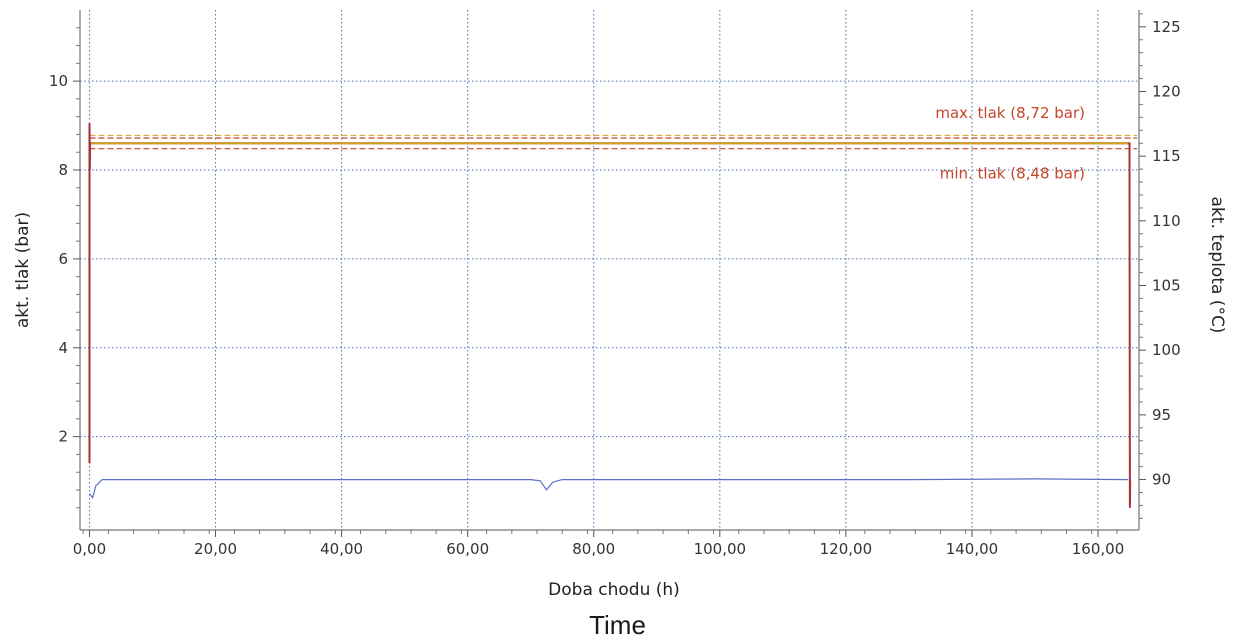 The image size is (1235, 641). Describe the element at coordinates (846, 549) in the screenshot. I see `x-tick-label: 120,00` at that location.